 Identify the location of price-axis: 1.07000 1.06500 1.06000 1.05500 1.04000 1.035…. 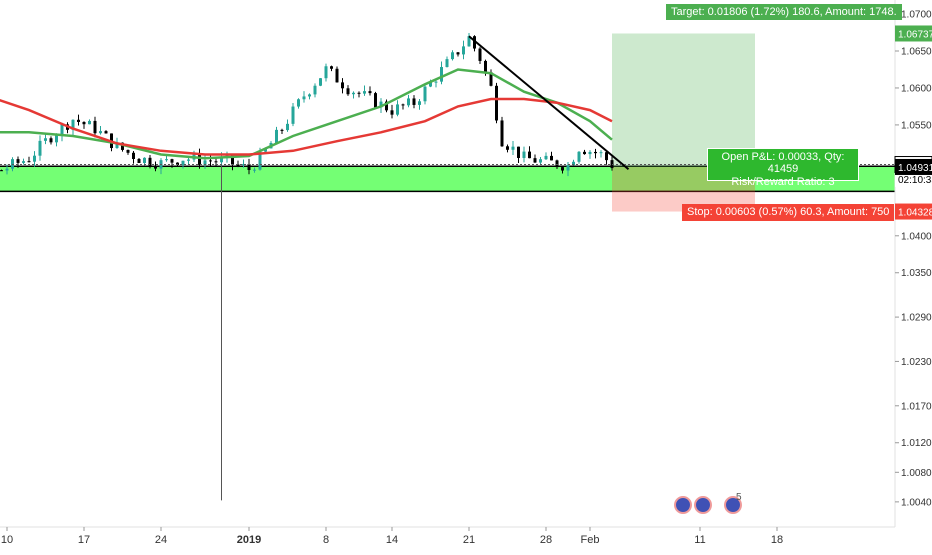
(913, 263).